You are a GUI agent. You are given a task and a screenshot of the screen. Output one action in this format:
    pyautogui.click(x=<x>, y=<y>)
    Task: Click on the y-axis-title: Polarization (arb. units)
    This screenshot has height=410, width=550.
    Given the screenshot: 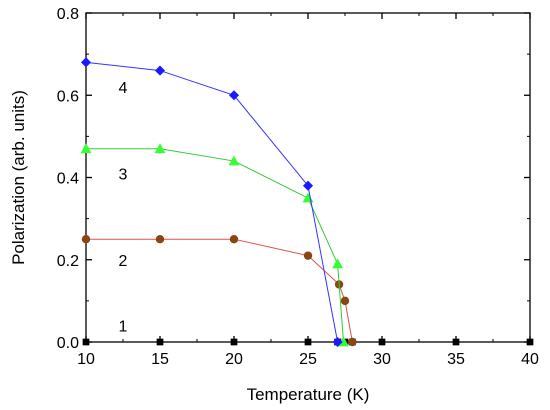 What is the action you would take?
    pyautogui.click(x=18, y=177)
    